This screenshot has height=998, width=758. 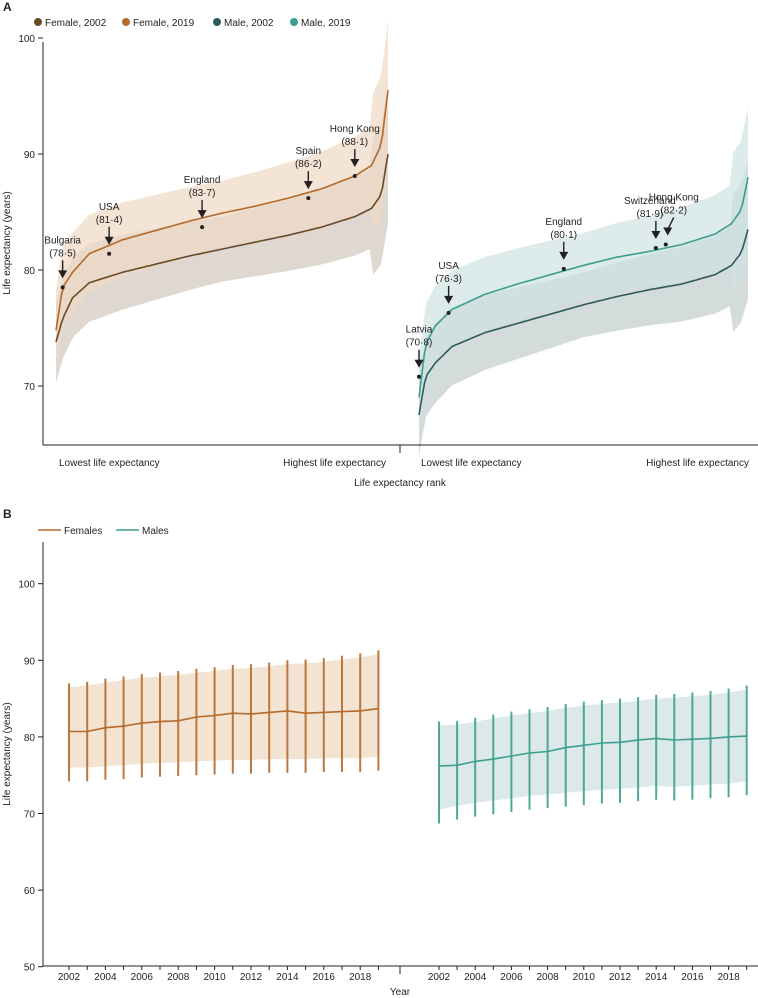 I want to click on male-2002-band, so click(x=583, y=307).